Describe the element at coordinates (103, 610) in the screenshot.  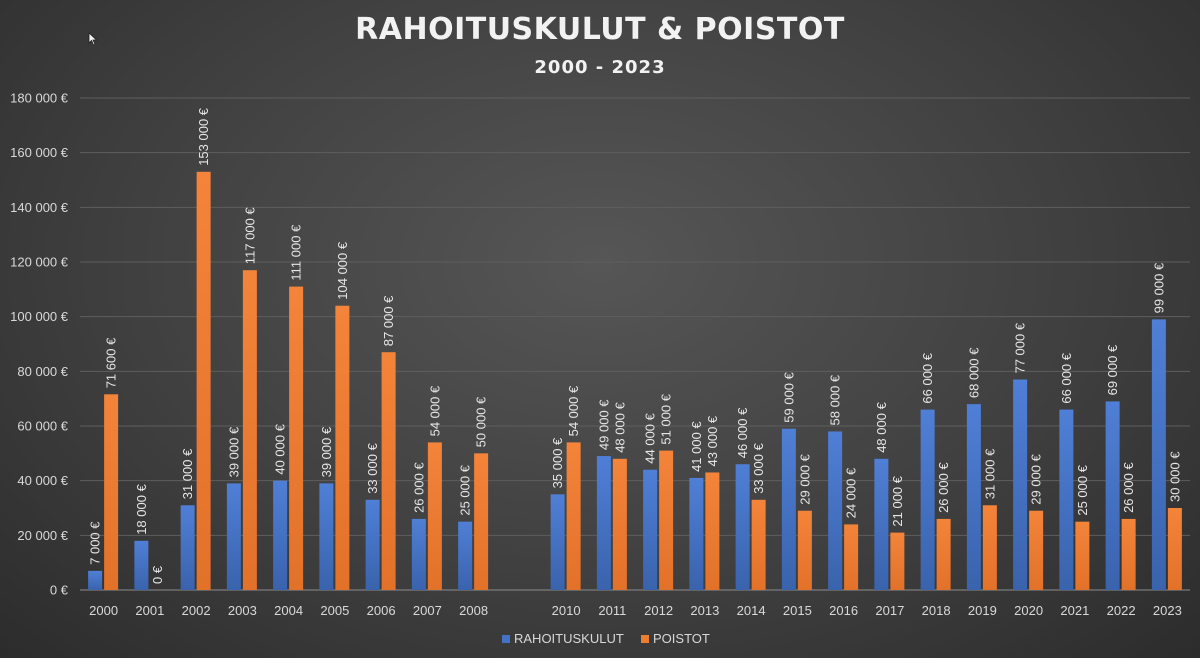
I see `x-tick-label: 2000` at that location.